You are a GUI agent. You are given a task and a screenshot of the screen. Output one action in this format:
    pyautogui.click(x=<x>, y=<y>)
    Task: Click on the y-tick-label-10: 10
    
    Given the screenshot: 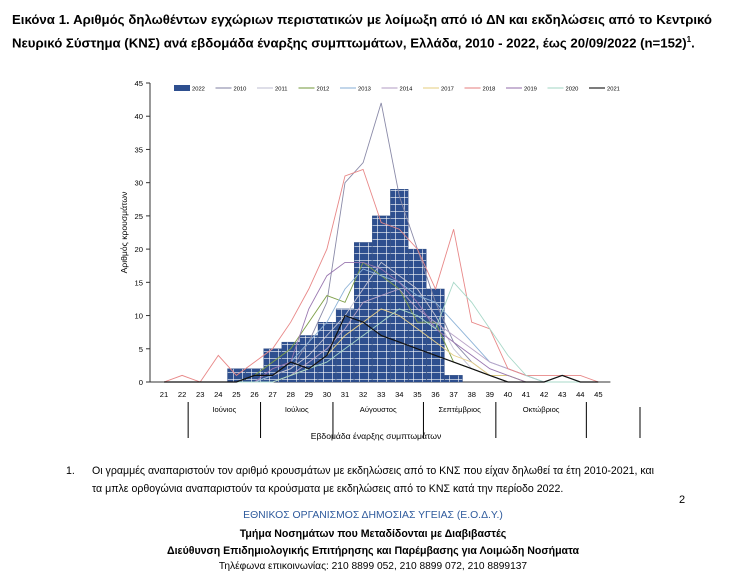 What is the action you would take?
    pyautogui.click(x=139, y=316)
    